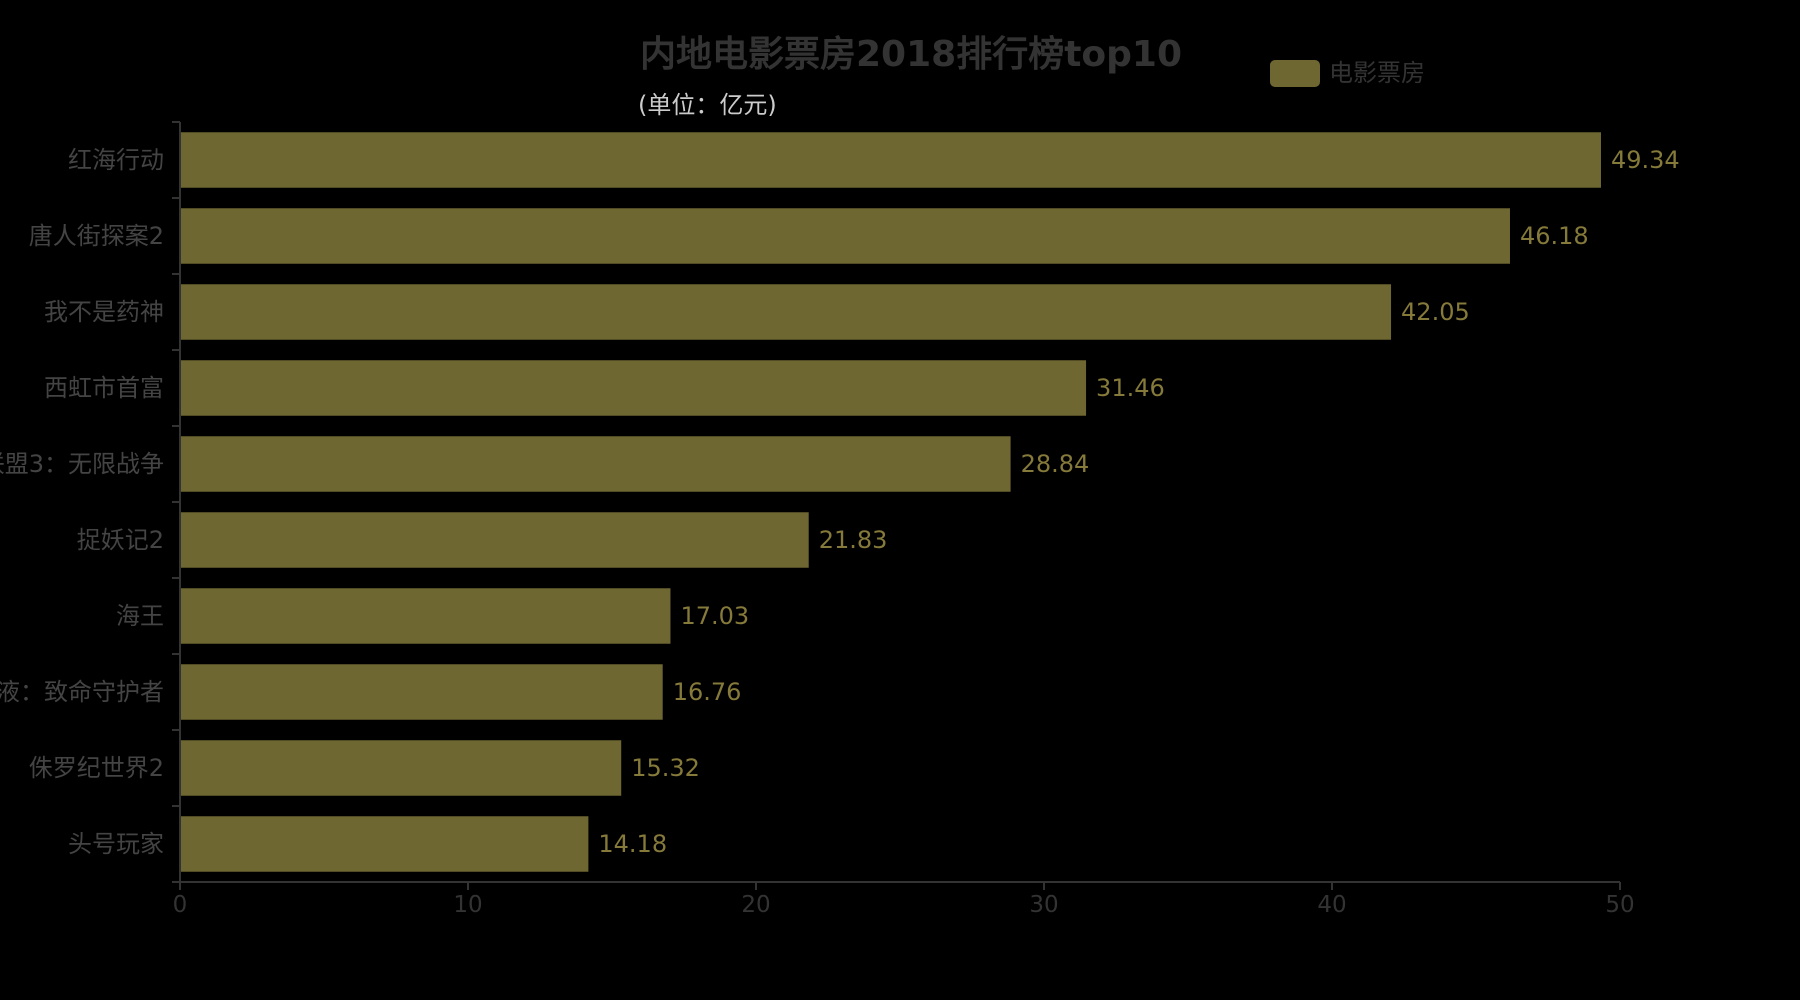  I want to click on value-label-5: 28.84, so click(1055, 464).